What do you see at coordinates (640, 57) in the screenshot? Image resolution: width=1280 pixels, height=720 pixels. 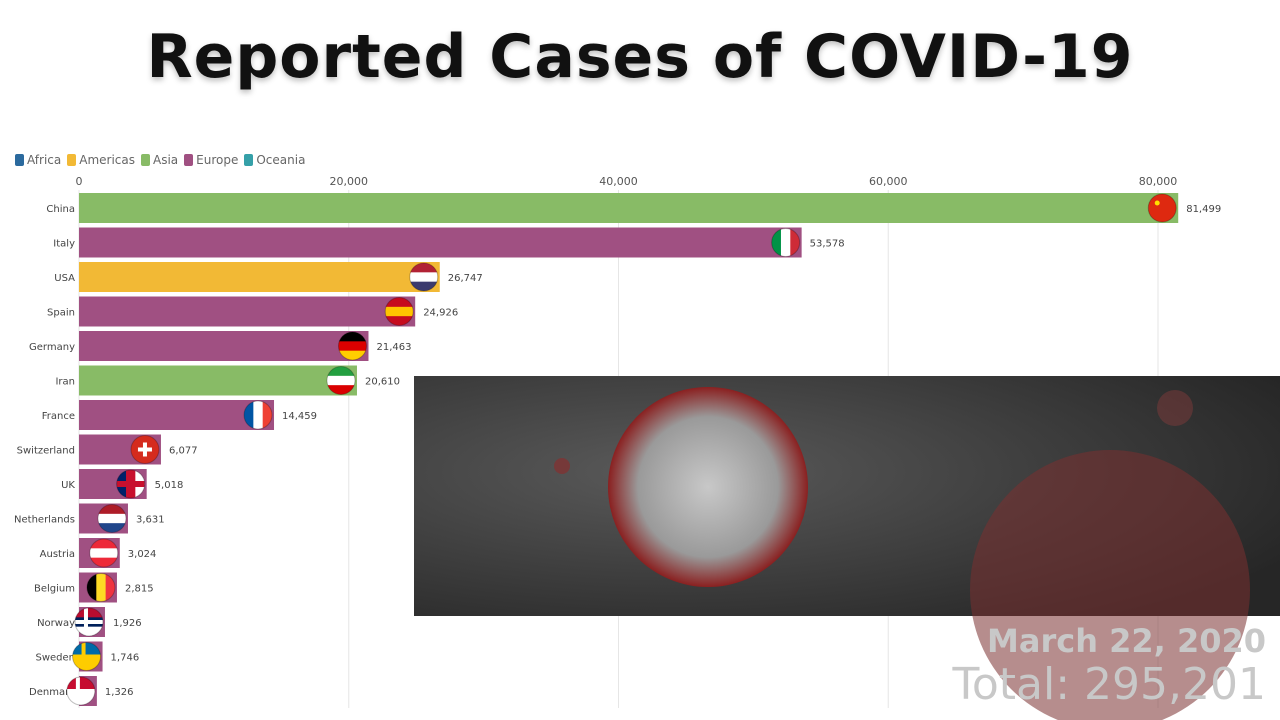 I see `page-title: Reported Cases of COVID-19` at bounding box center [640, 57].